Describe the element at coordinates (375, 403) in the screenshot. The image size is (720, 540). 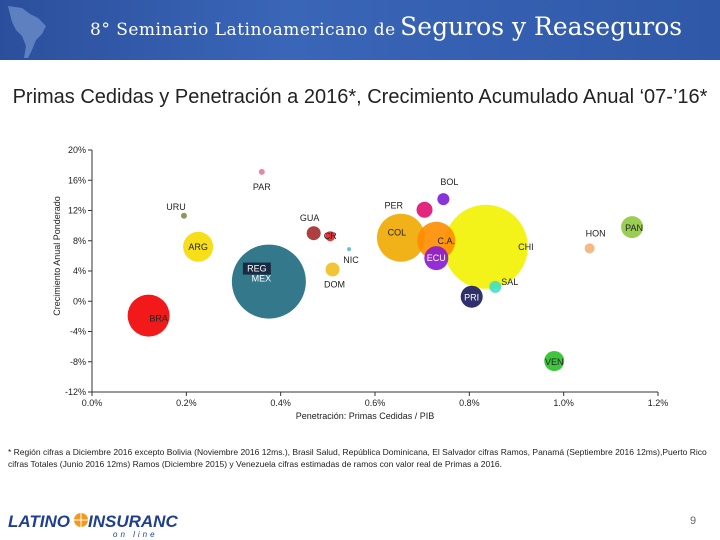
I see `x-tick-label: 0.6%` at that location.